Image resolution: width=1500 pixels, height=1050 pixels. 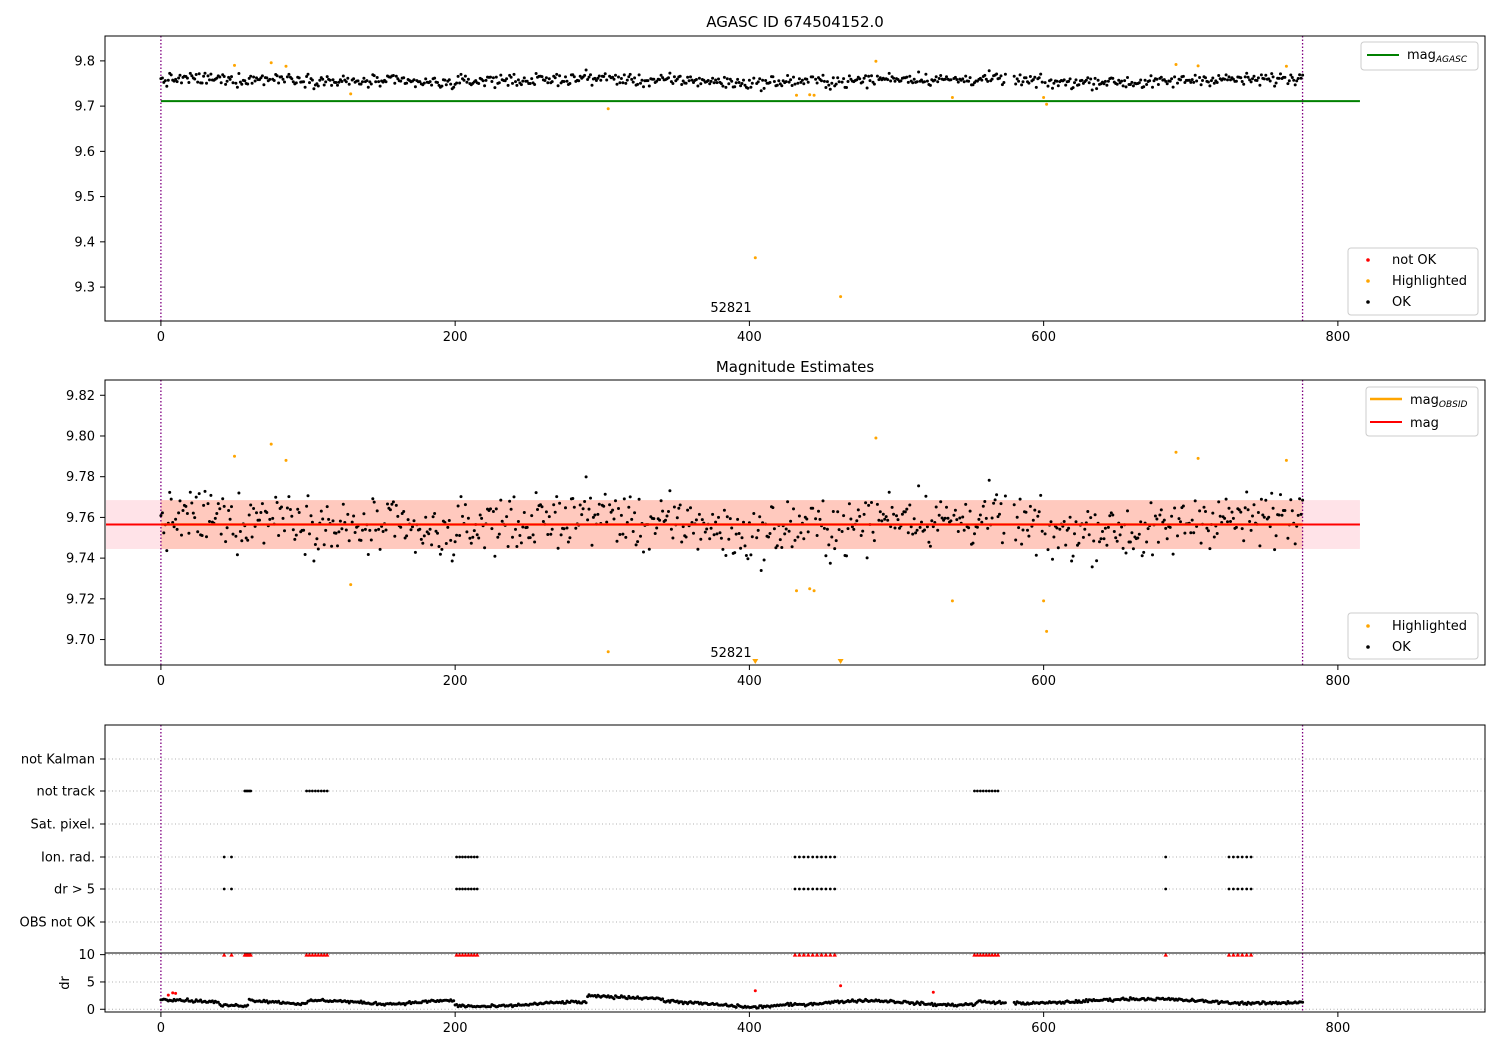 What do you see at coordinates (1413, 636) in the screenshot?
I see `magnitude-legend-points: Highlighted OK` at bounding box center [1413, 636].